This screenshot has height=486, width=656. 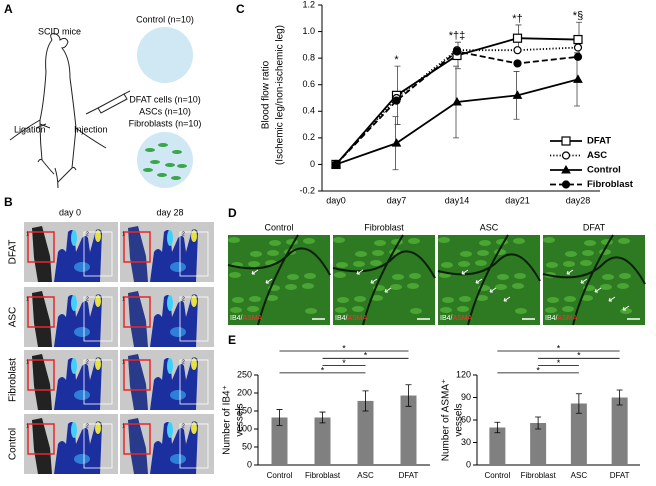 I want to click on y-tick-label: 0.4, so click(x=308, y=111).